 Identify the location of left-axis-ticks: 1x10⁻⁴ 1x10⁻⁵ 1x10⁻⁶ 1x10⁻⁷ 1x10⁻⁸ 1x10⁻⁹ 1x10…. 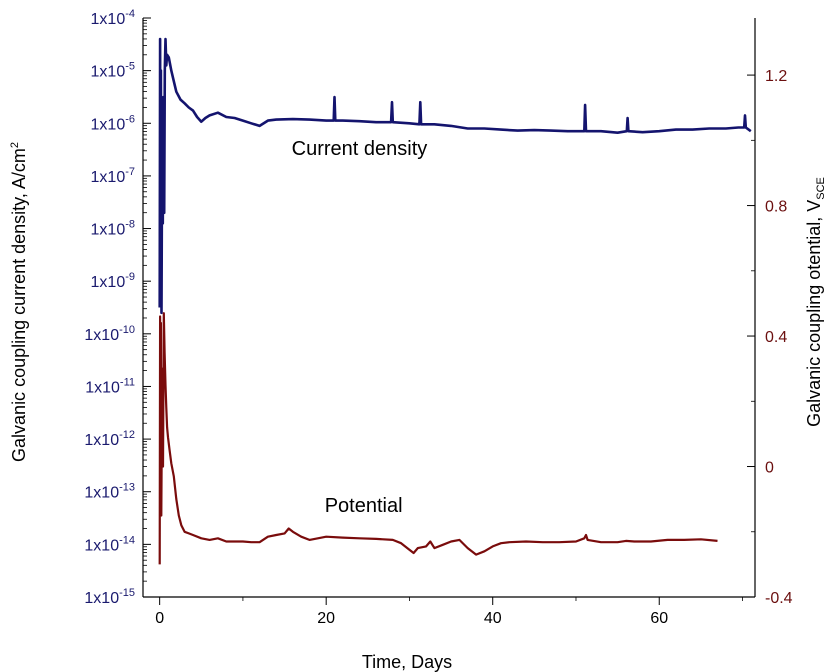
(117, 307).